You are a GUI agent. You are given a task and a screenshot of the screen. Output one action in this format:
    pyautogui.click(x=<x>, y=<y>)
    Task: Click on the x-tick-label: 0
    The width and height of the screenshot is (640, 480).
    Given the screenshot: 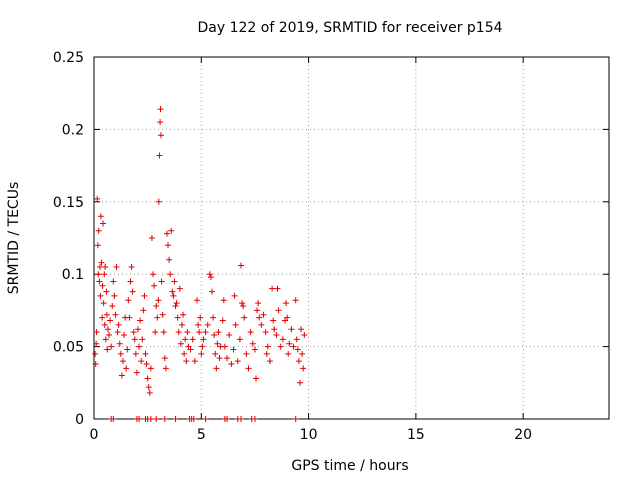 What is the action you would take?
    pyautogui.click(x=94, y=435)
    